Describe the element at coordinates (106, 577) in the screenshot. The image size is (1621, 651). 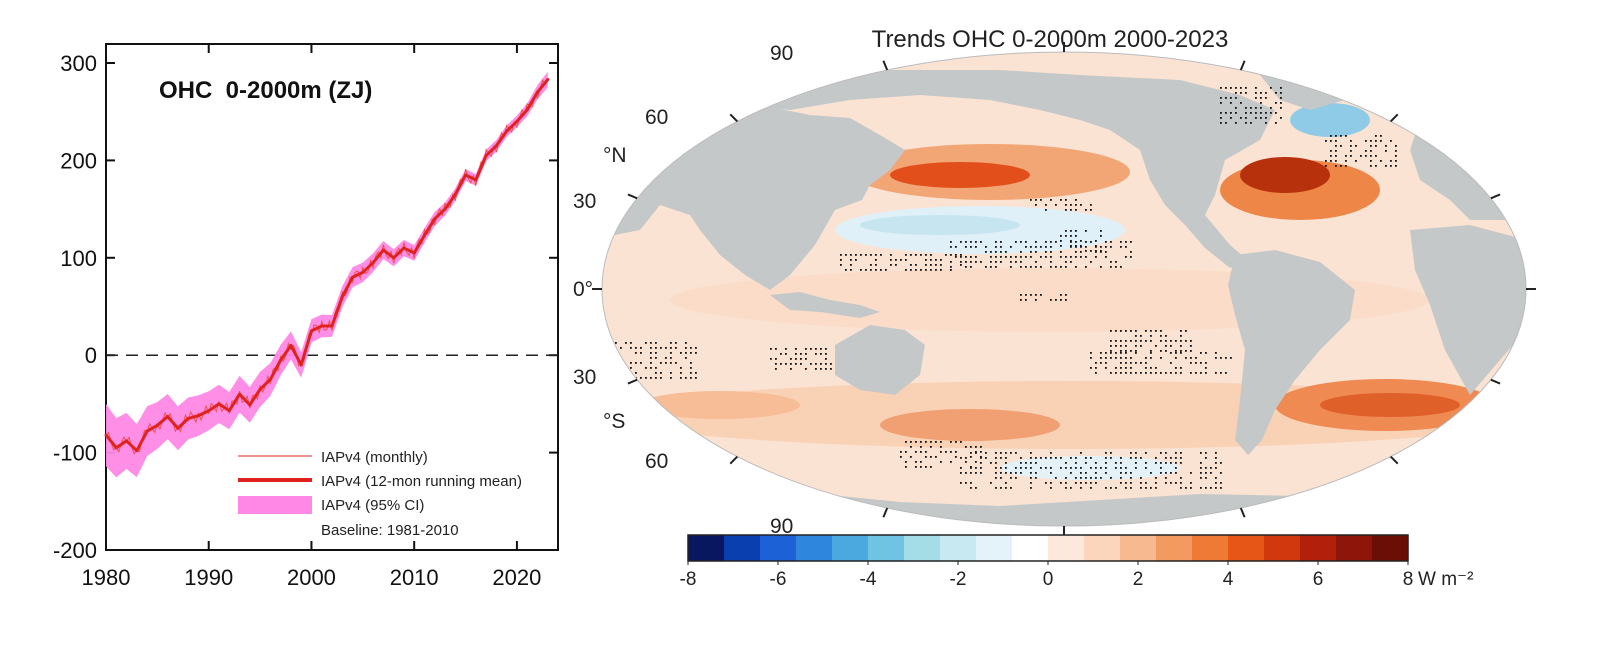
I see `x-tick-label: 1980` at that location.